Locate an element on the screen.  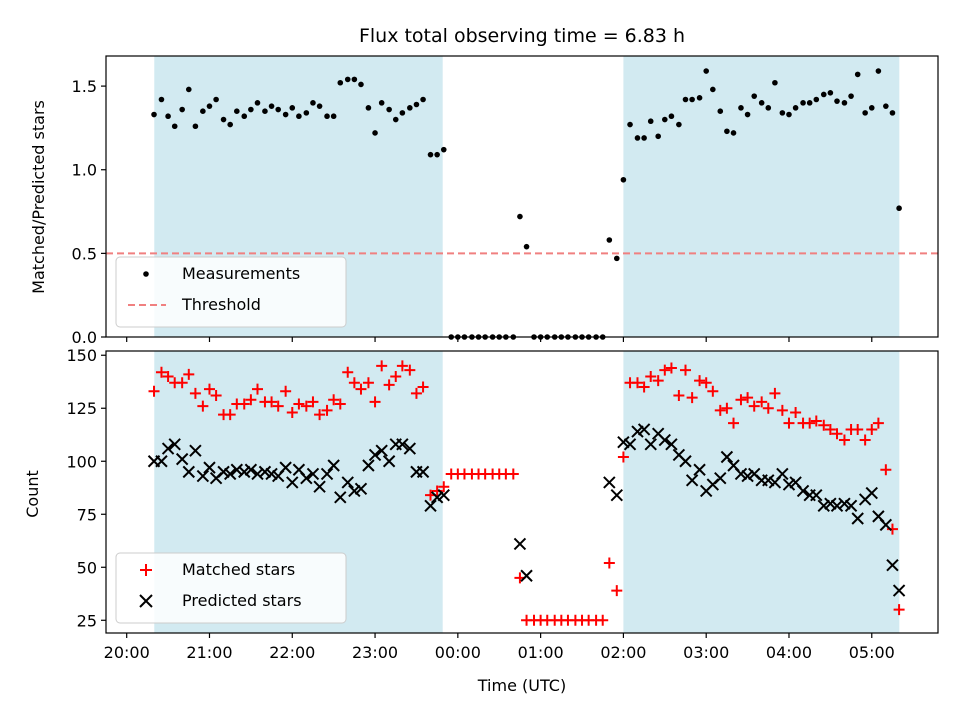
bottom-shaded-interval is located at coordinates (761, 492).